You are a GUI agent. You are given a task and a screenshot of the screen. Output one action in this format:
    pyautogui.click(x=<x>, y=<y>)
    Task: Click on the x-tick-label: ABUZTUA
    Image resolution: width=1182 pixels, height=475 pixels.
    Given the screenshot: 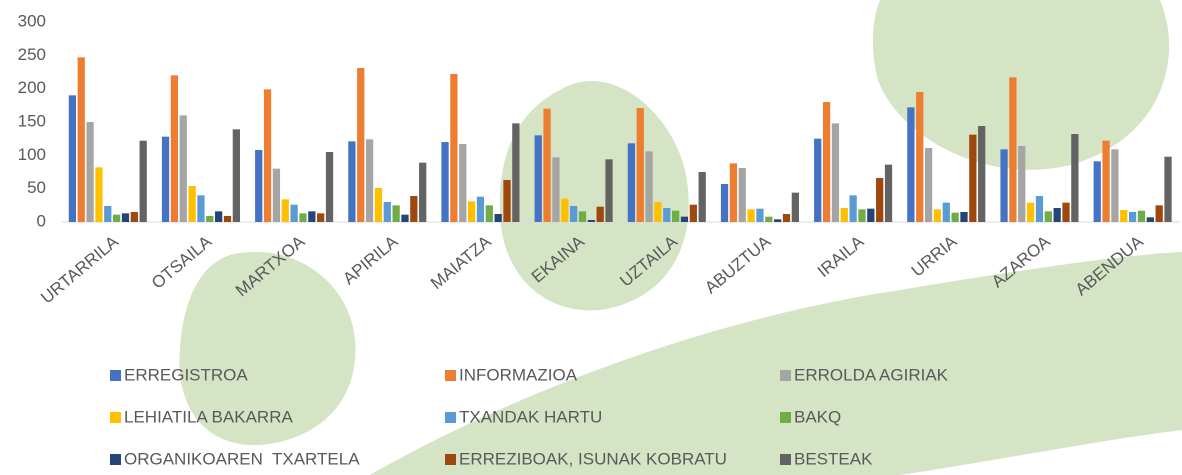 What is the action you would take?
    pyautogui.click(x=737, y=265)
    